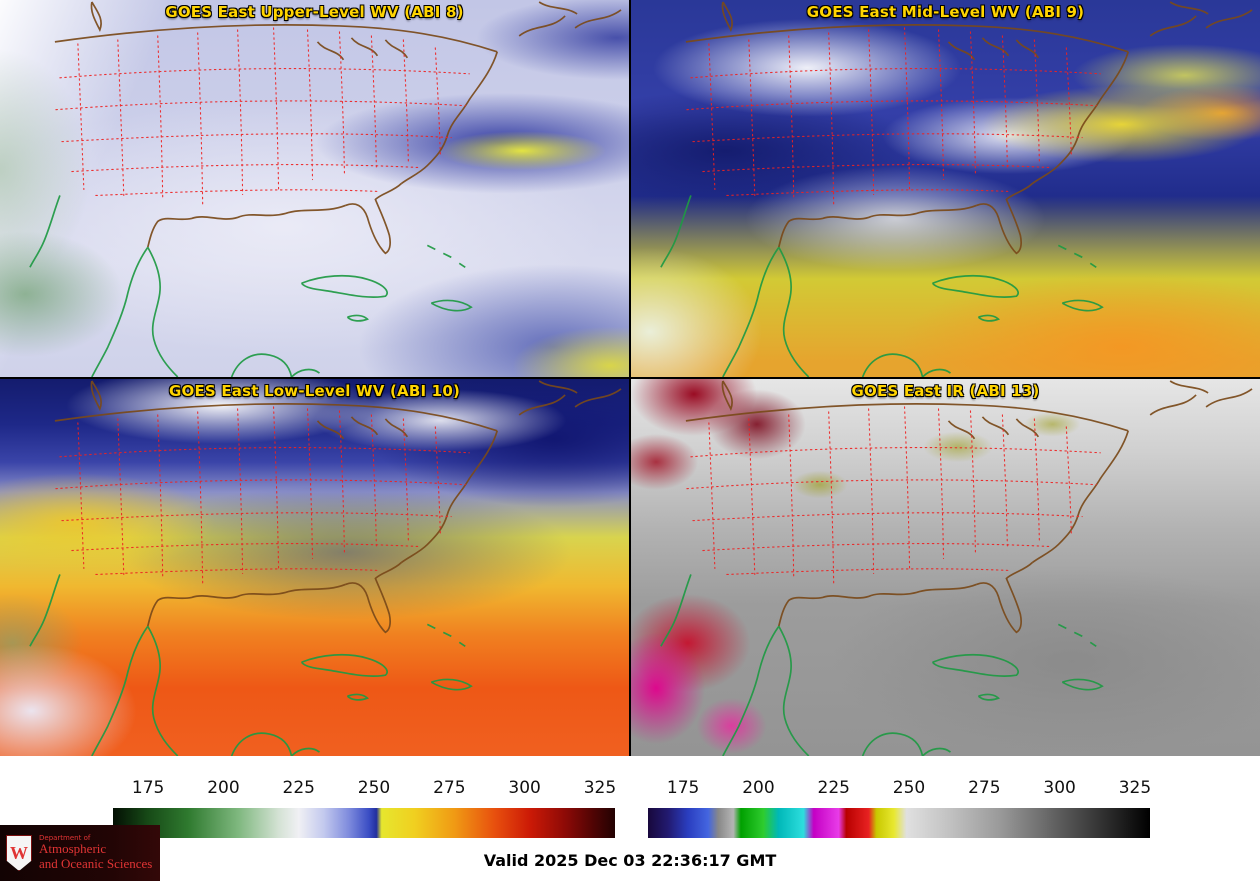 The width and height of the screenshot is (1260, 881). Describe the element at coordinates (945, 391) in the screenshot. I see `panel-title: GOES East IR (ABI 13)` at that location.